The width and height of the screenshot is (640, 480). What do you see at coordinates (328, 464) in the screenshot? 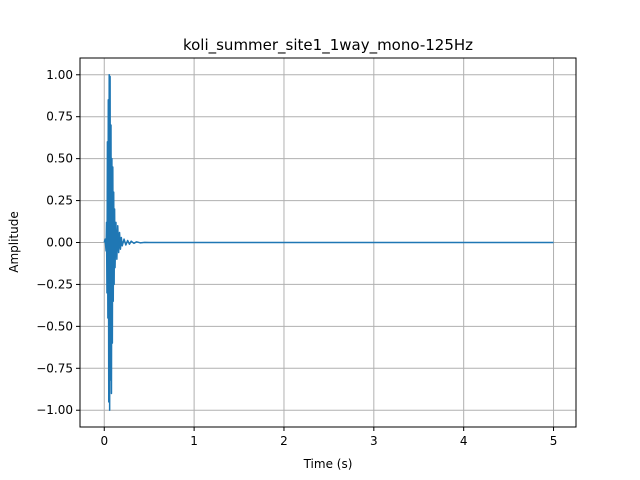
I see `x-axis-label: Time (s)` at bounding box center [328, 464].